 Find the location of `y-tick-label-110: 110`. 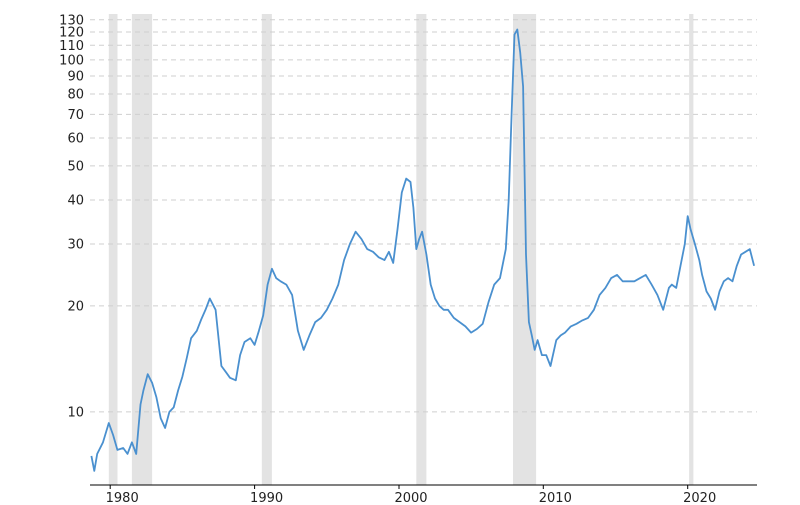

y-tick-label-110: 110 is located at coordinates (71, 46).